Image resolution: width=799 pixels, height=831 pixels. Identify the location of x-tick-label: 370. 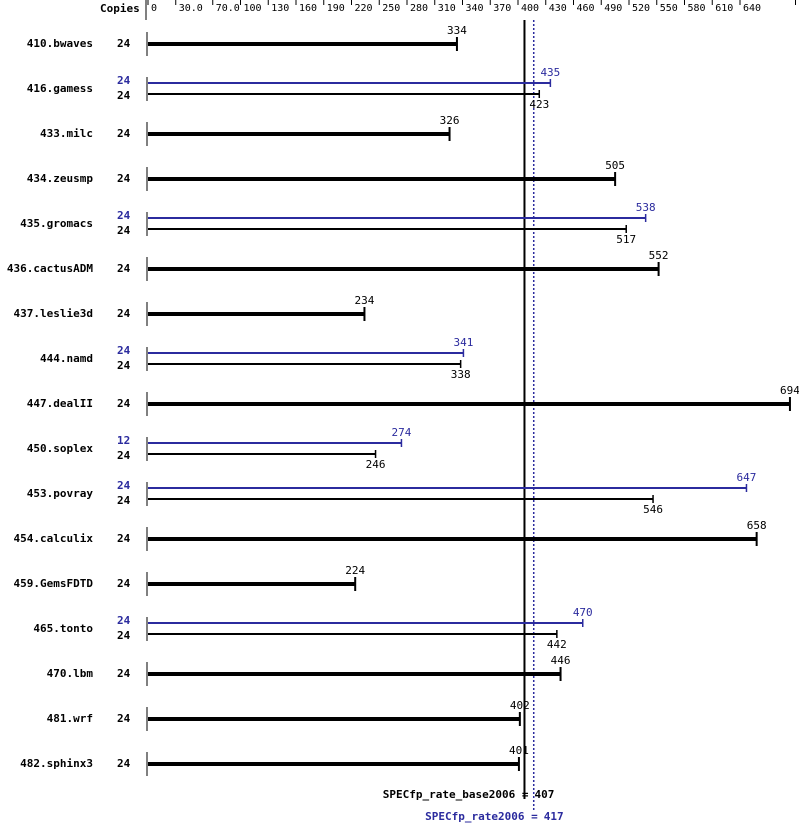
(502, 8).